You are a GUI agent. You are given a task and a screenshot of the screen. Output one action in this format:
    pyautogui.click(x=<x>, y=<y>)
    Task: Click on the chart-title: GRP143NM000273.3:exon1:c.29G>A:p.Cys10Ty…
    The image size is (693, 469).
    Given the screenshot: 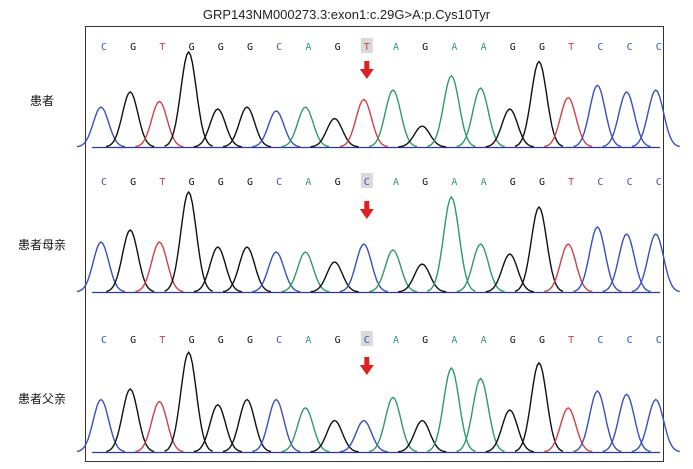 What is the action you would take?
    pyautogui.click(x=346, y=14)
    